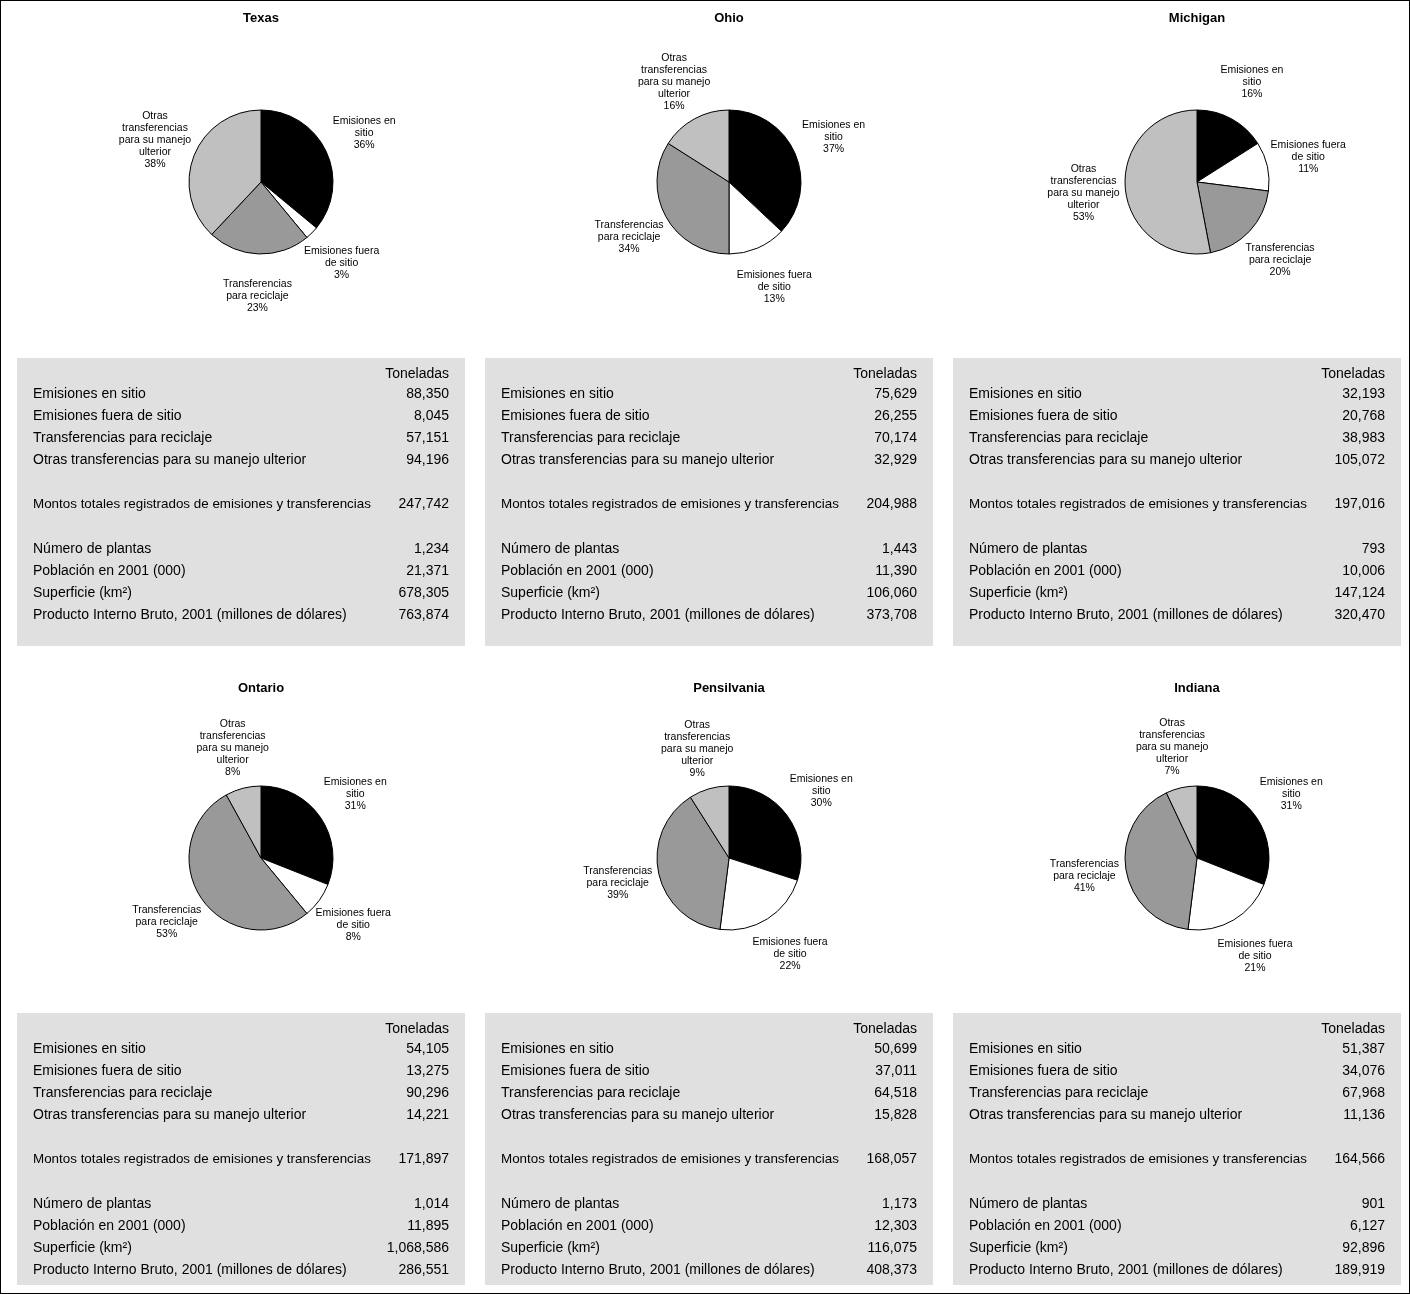 The image size is (1410, 1294). Describe the element at coordinates (155, 163) in the screenshot. I see `data-label: 38%` at that location.